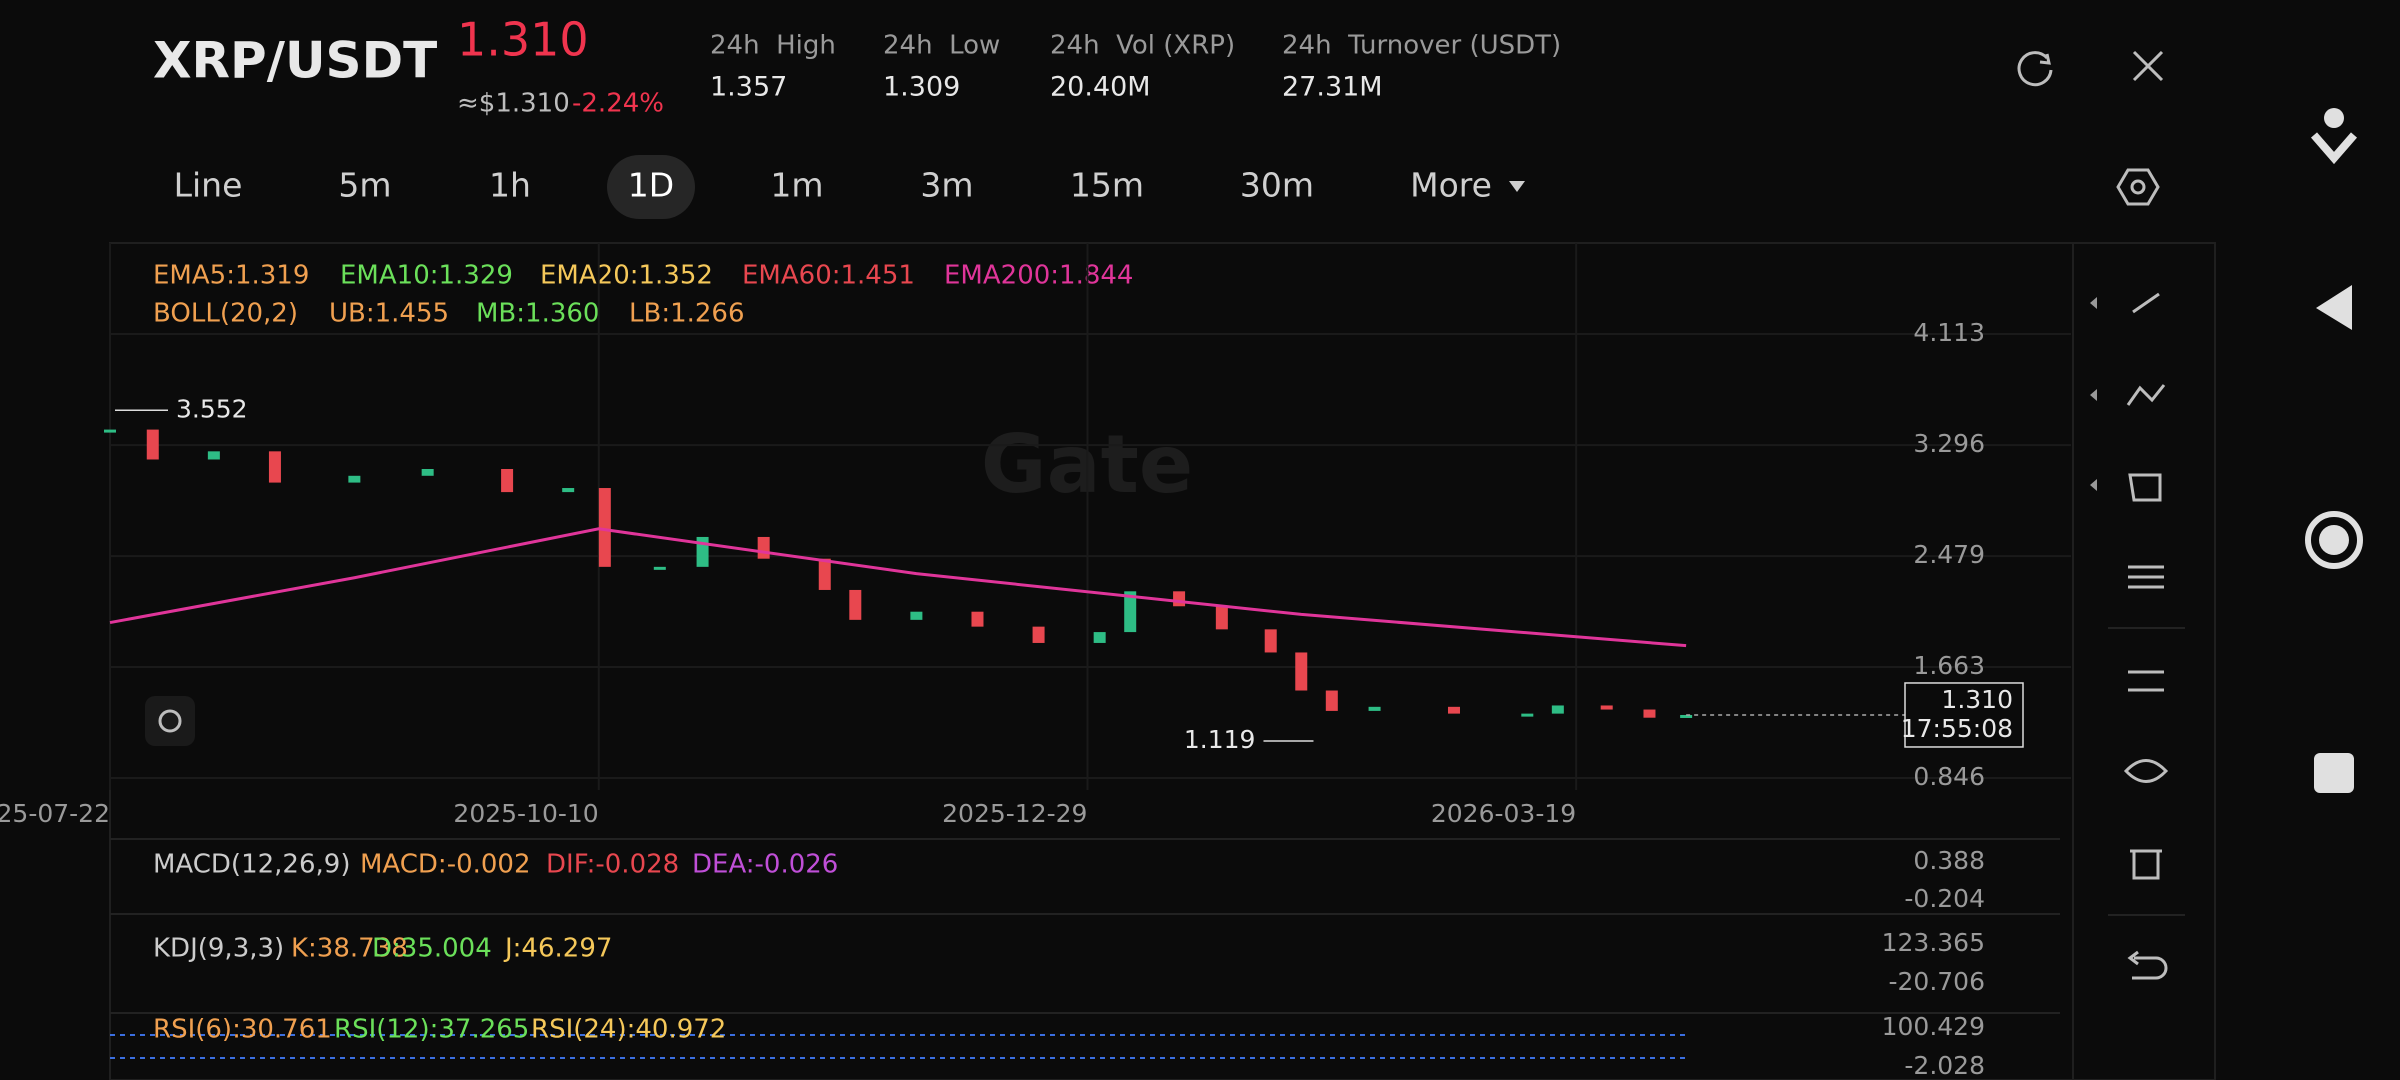 Image resolution: width=2400 pixels, height=1080 pixels. Describe the element at coordinates (557, 949) in the screenshot. I see `indicator-legend: J:46.297` at that location.